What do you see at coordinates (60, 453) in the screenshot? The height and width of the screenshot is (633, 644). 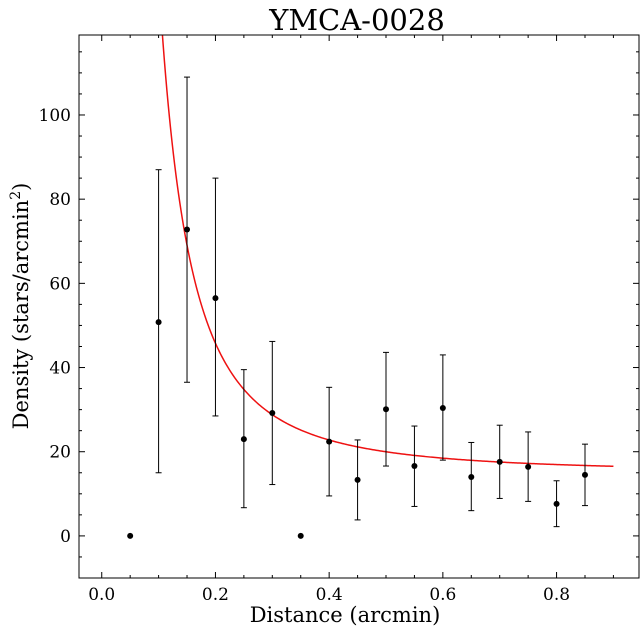 I see `y-tick-label: 20` at bounding box center [60, 453].